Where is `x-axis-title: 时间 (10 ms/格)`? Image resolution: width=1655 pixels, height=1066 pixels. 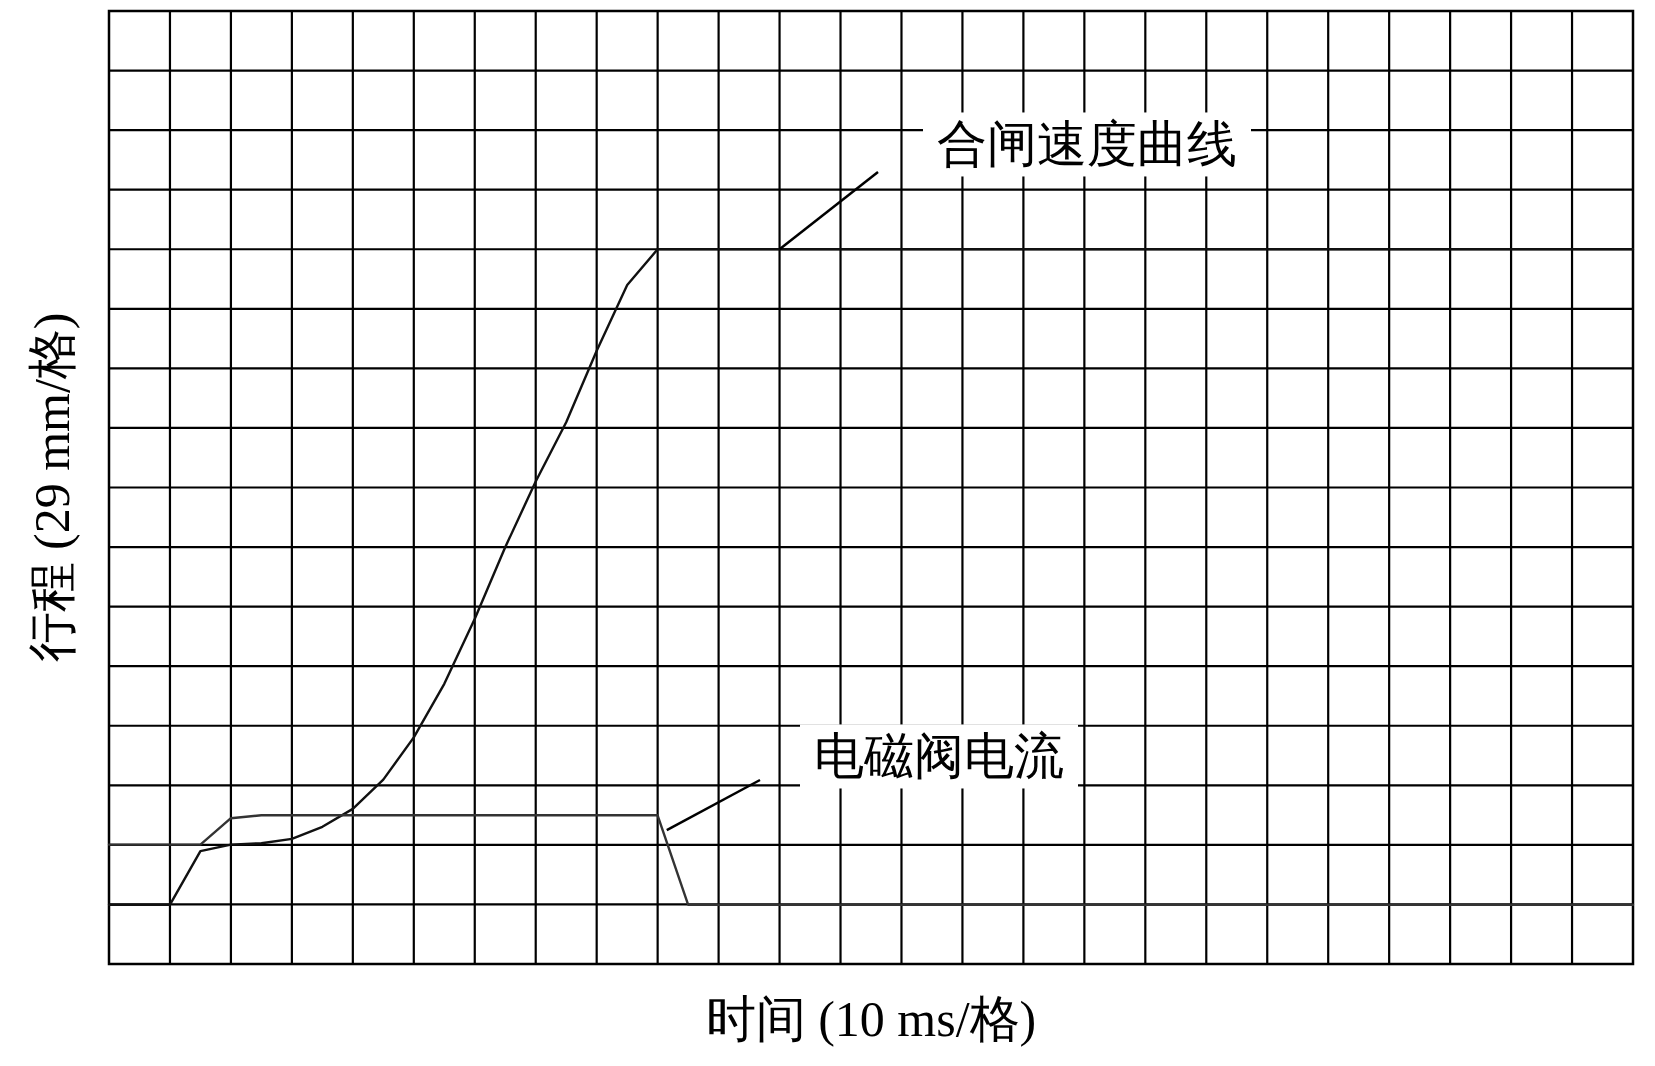
x-axis-title: 时间 (10 ms/格) is located at coordinates (871, 1019).